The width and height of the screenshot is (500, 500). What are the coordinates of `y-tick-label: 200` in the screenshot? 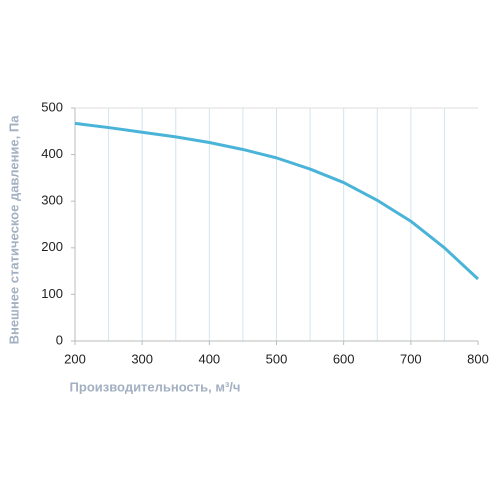 It's located at (52, 246).